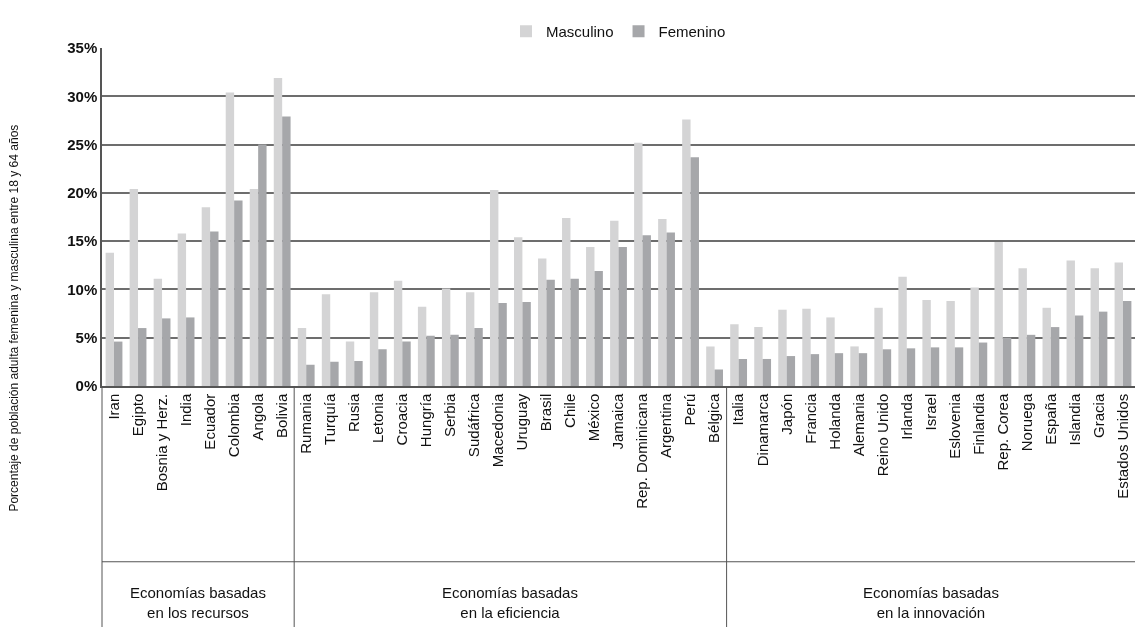 The image size is (1143, 627). I want to click on x-tick-label: Irlanda, so click(906, 416).